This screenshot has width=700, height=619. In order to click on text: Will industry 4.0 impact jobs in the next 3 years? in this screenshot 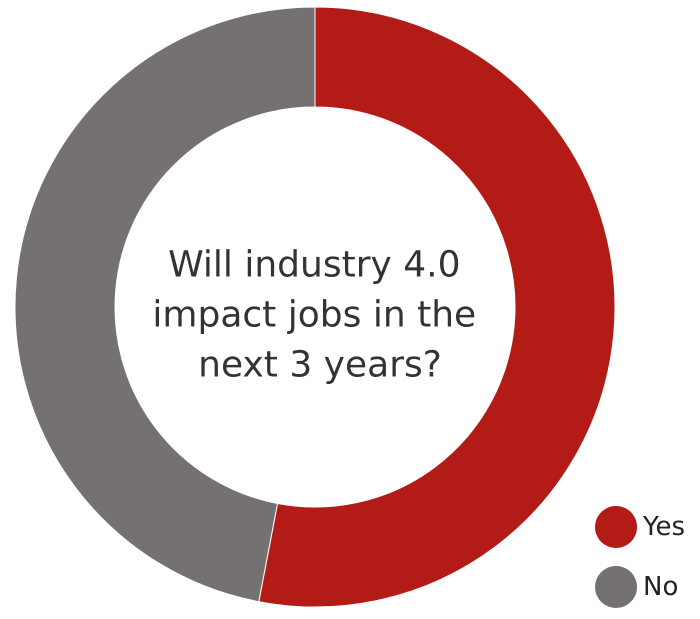, I will do `click(320, 315)`.